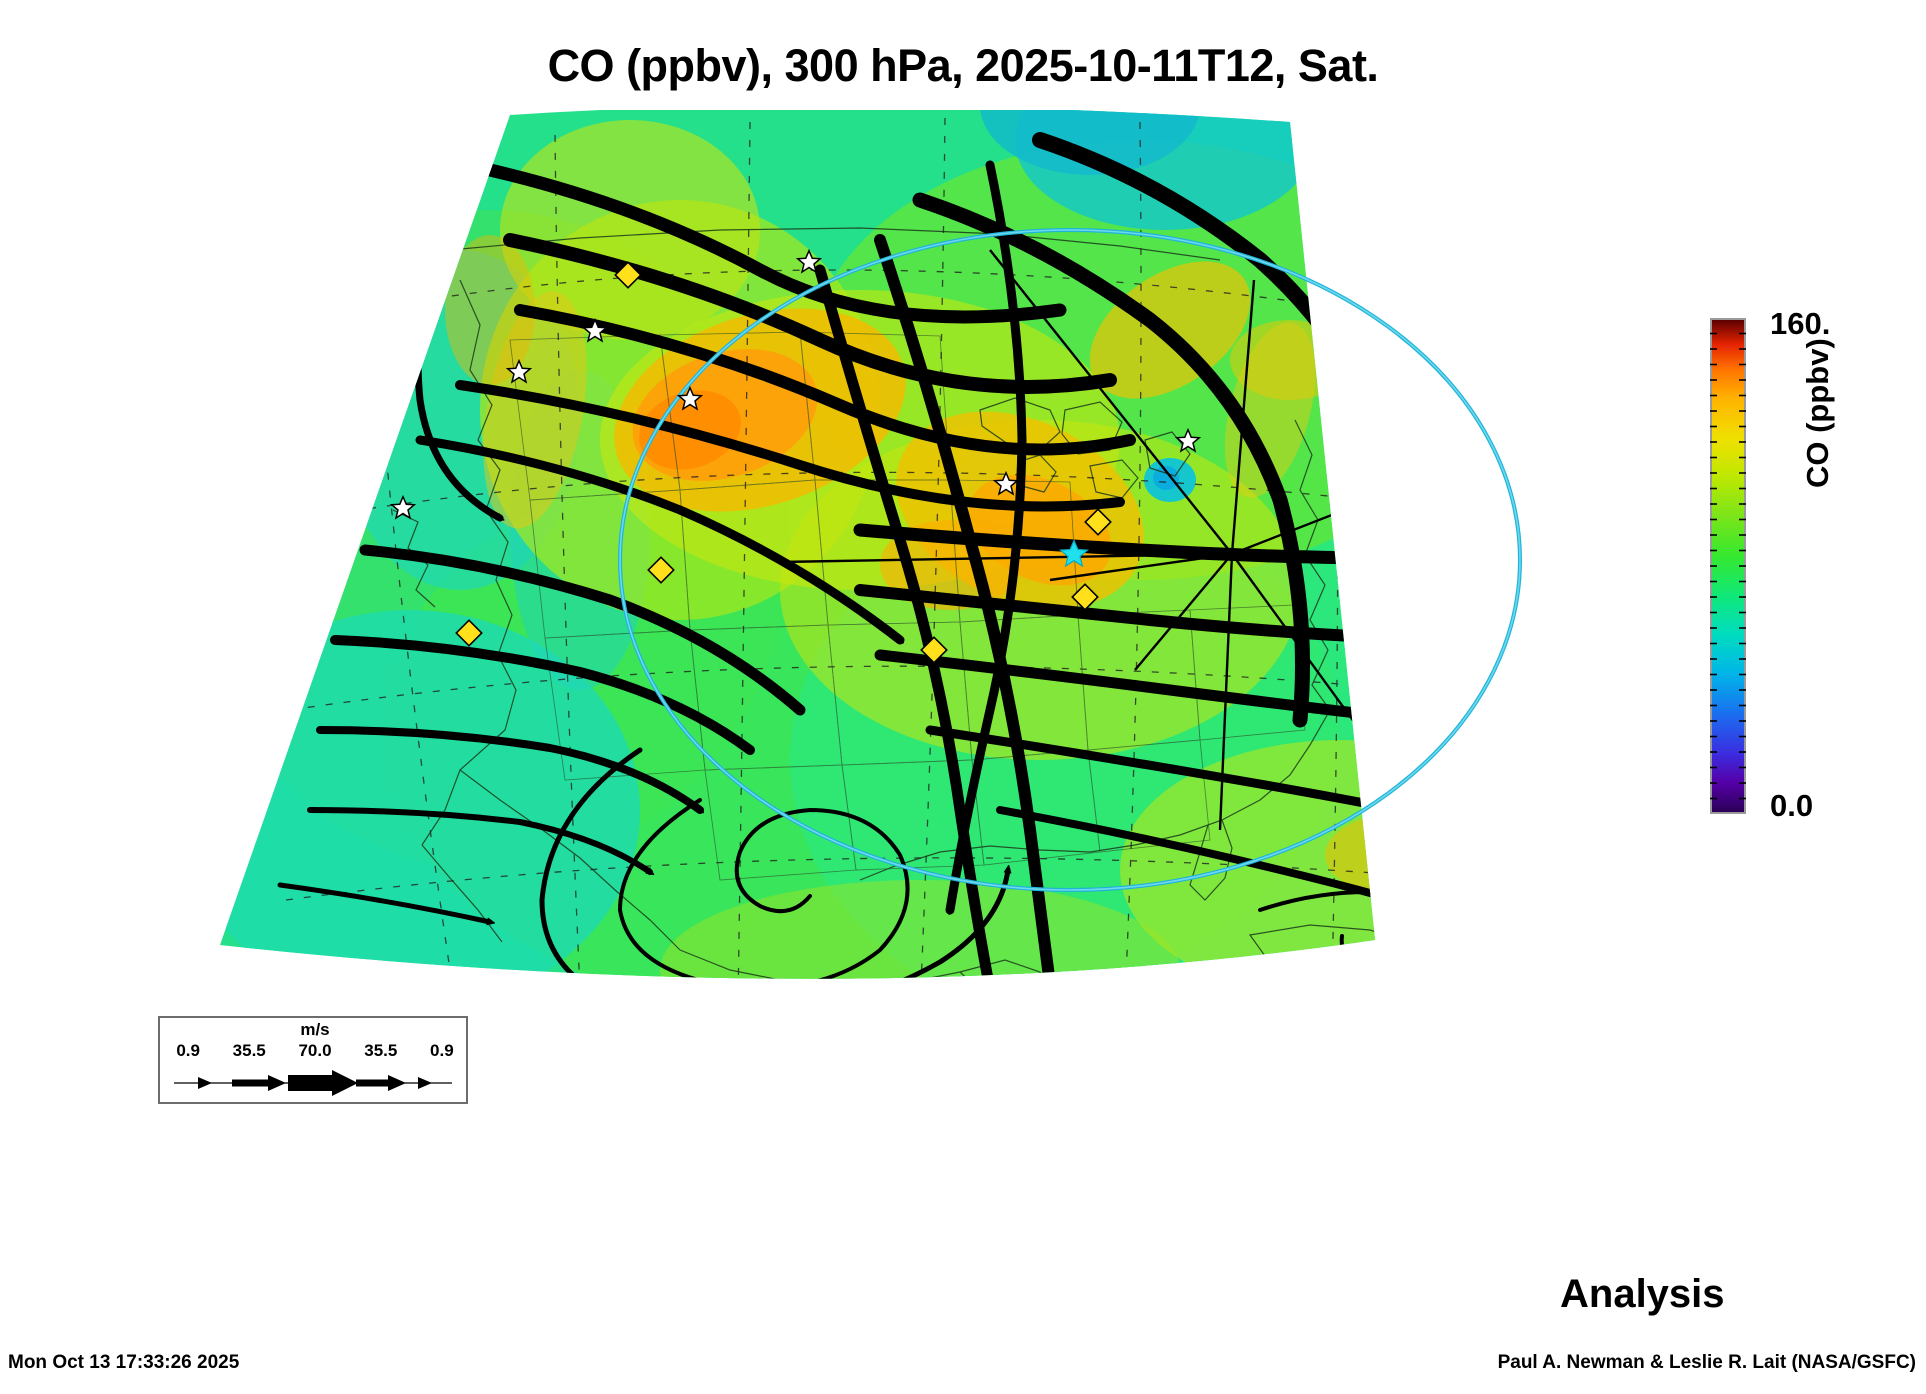 This screenshot has height=1394, width=1926. Describe the element at coordinates (1817, 413) in the screenshot. I see `colorbar-axis-label: CO (ppbv)` at that location.